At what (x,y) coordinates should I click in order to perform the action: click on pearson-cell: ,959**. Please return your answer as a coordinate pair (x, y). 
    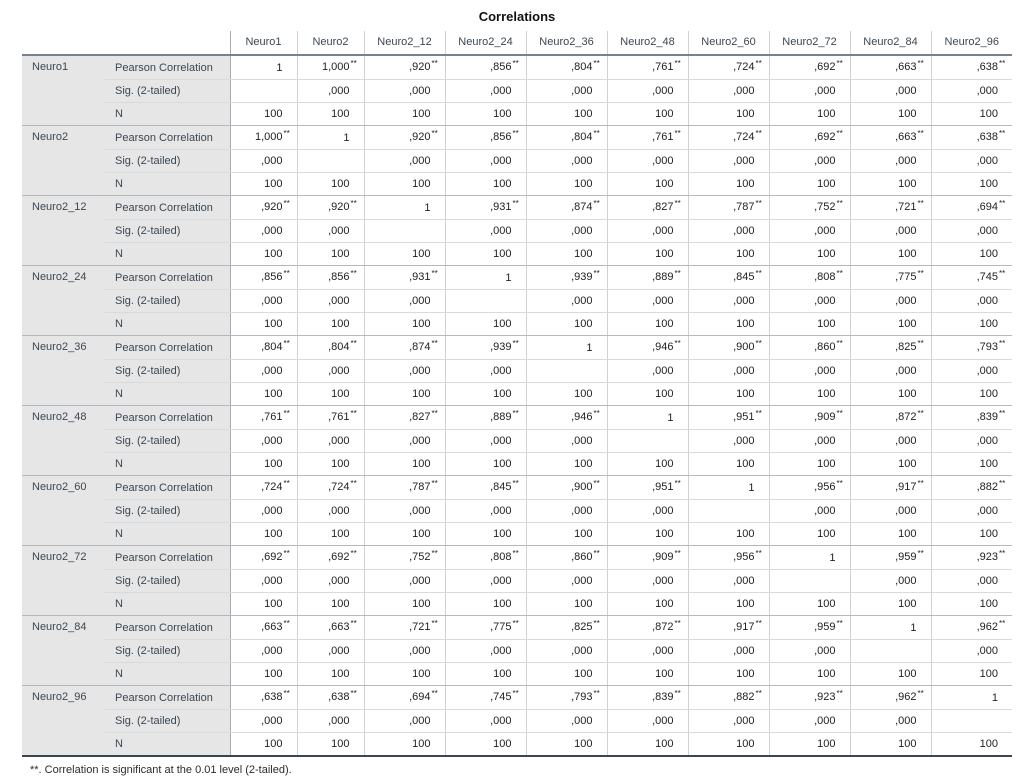
    Looking at the image, I should click on (890, 557).